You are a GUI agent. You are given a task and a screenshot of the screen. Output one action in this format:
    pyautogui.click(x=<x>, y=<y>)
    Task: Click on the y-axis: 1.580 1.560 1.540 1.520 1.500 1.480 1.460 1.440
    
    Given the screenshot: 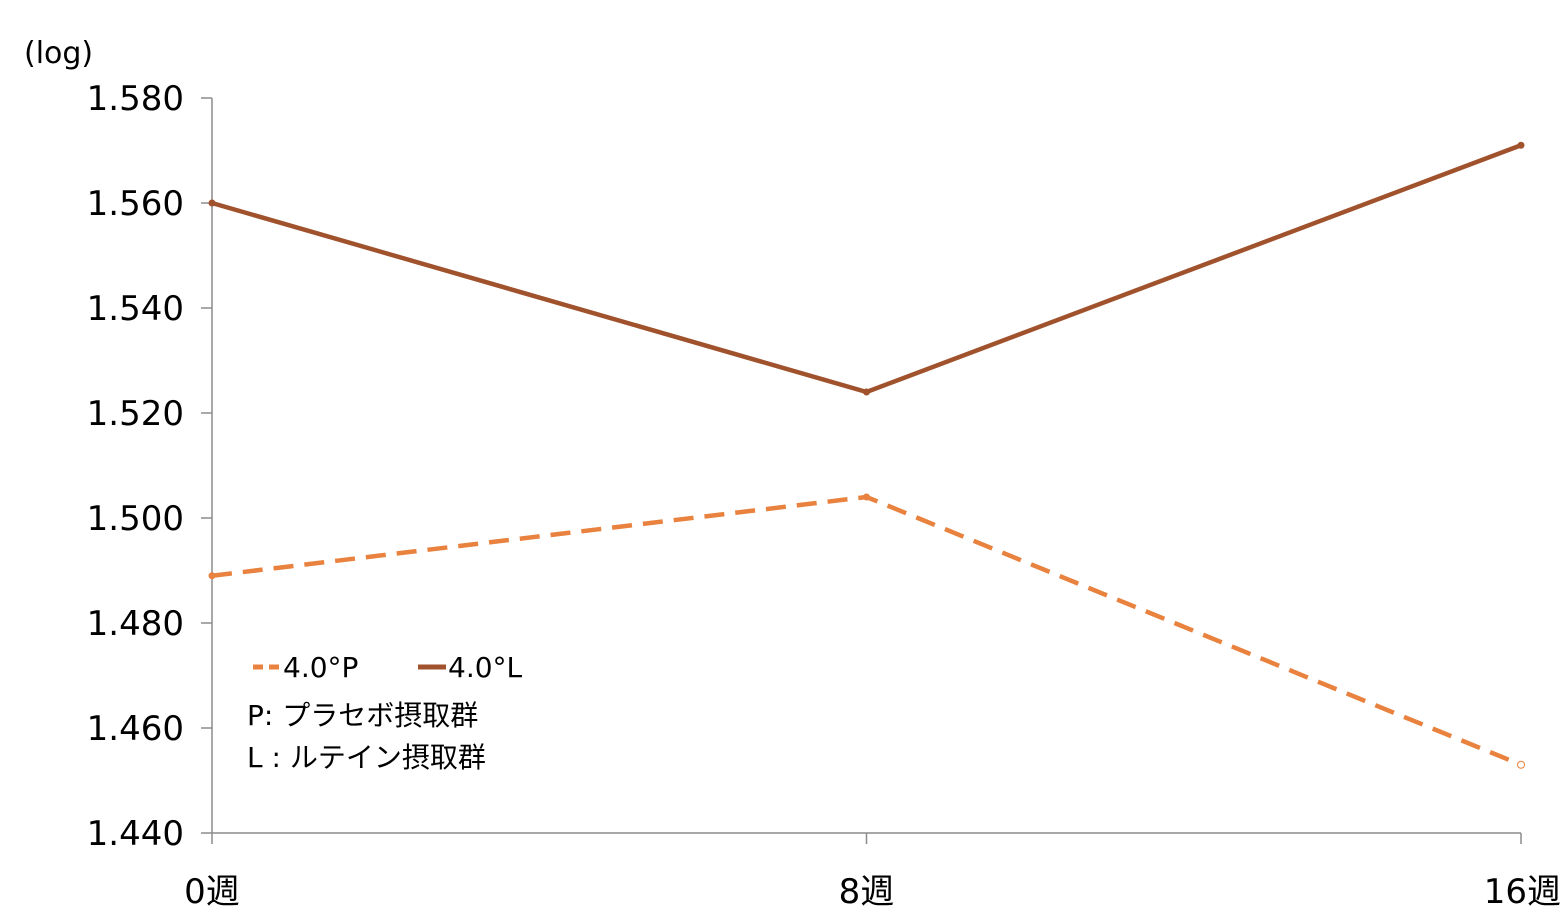 What is the action you would take?
    pyautogui.click(x=150, y=466)
    